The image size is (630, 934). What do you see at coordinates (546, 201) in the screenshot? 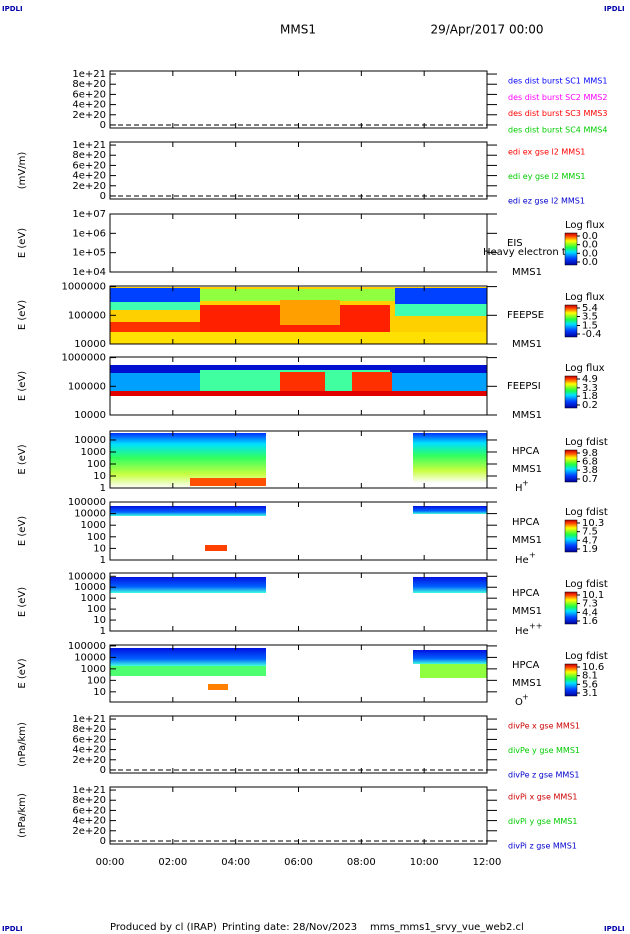
I see `legend-entry: edi ez gse l2 MMS1` at bounding box center [546, 201].